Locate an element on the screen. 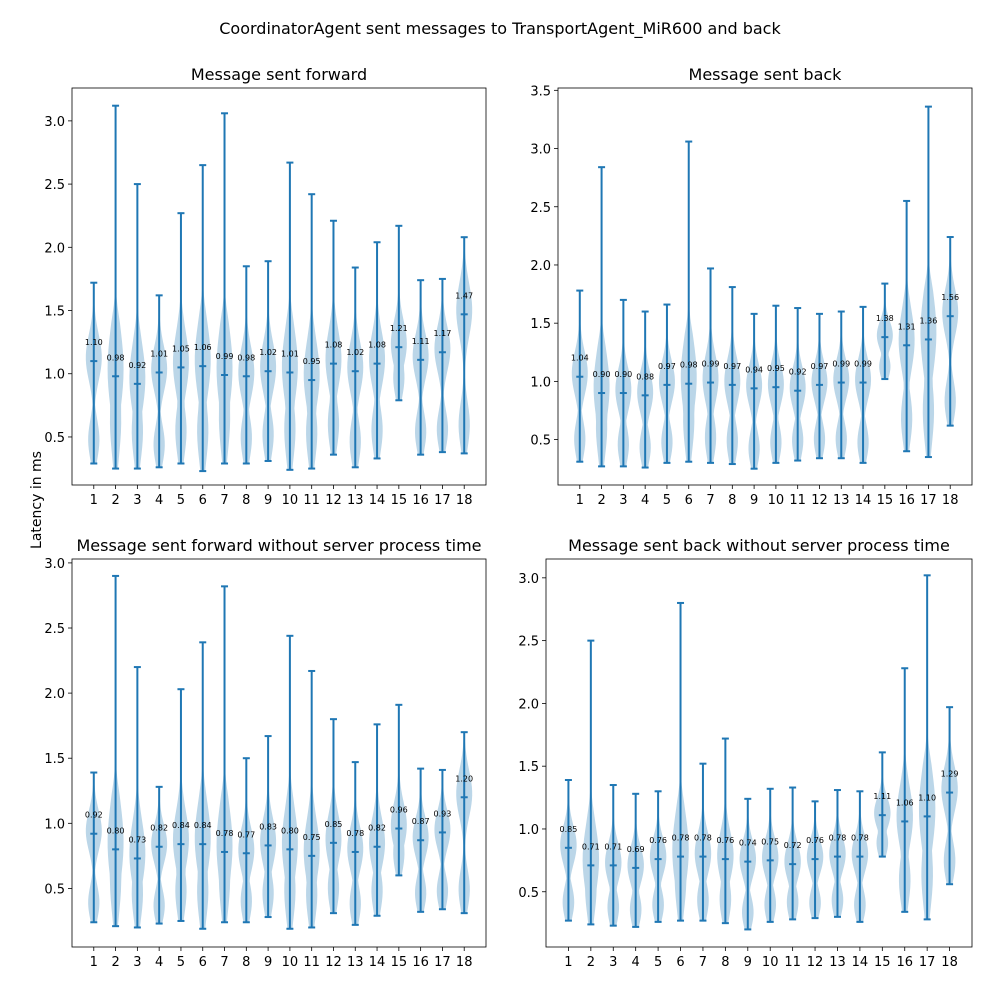 Image resolution: width=1000 pixels, height=1000 pixels. x-tick-label: 5 is located at coordinates (181, 962).